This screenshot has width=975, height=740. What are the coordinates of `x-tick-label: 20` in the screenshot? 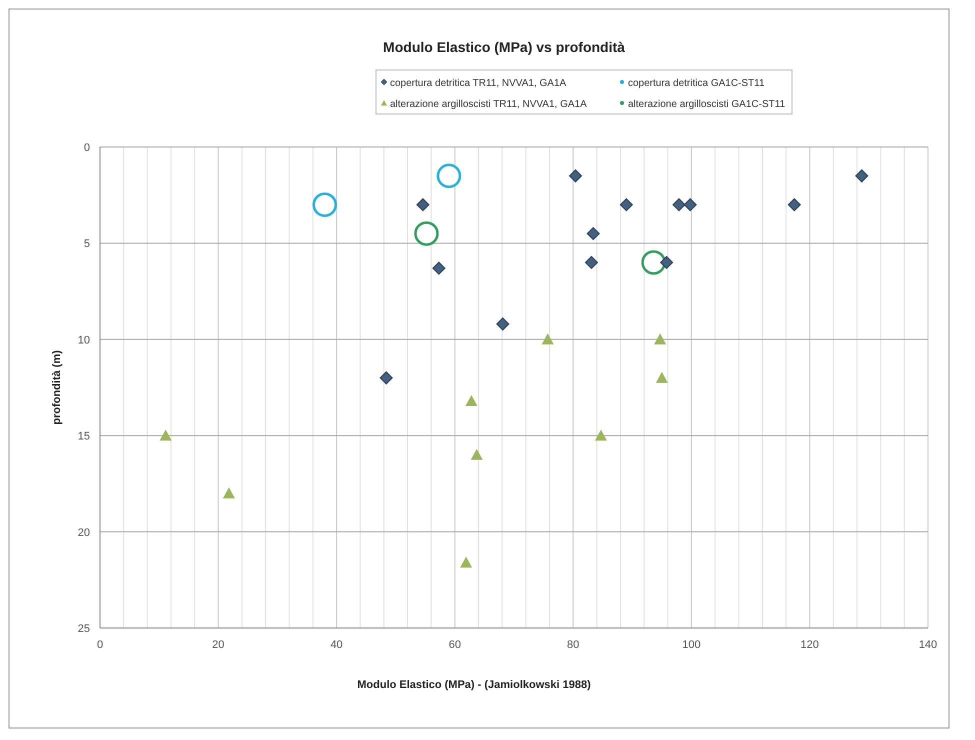 It's located at (218, 645).